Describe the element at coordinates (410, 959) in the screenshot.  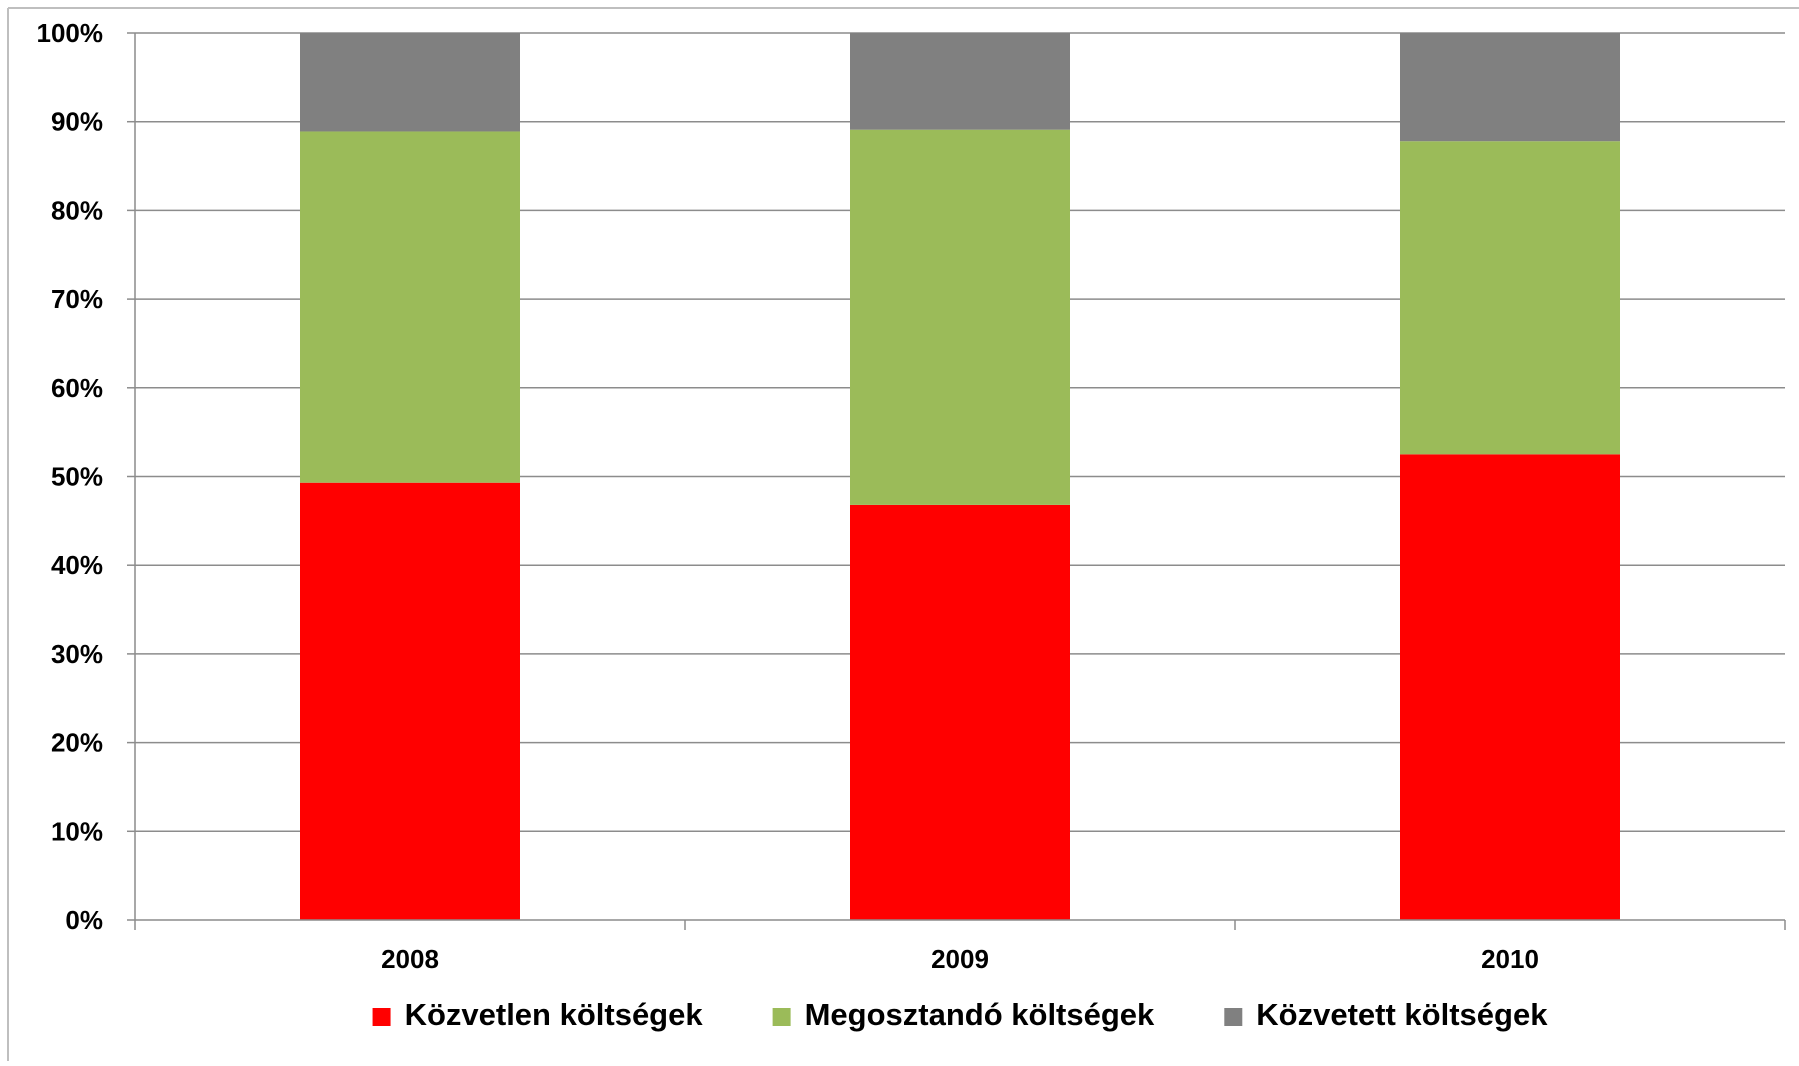
I see `x-category-label: 2008` at that location.